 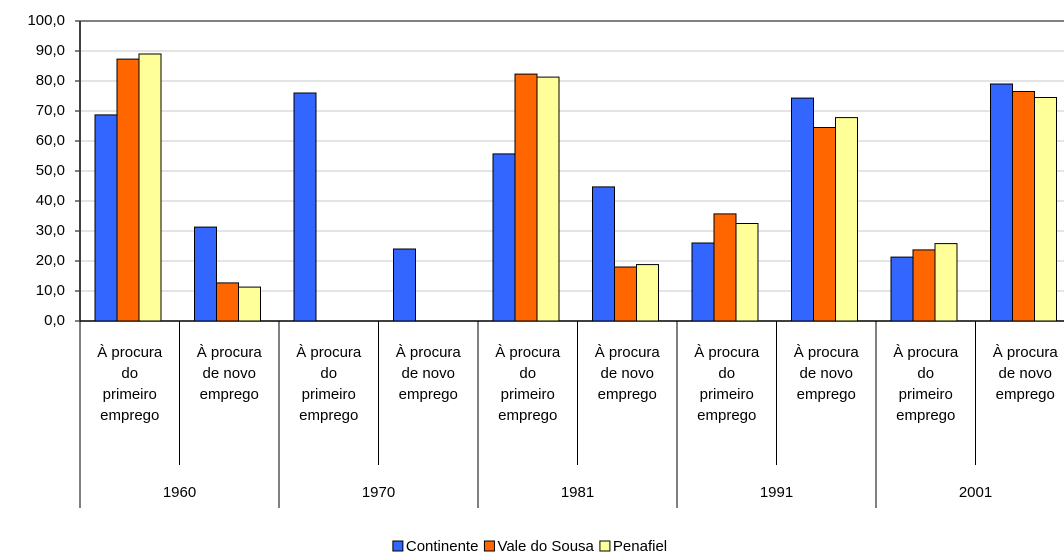 I want to click on legend-label: Penafiel, so click(x=640, y=546).